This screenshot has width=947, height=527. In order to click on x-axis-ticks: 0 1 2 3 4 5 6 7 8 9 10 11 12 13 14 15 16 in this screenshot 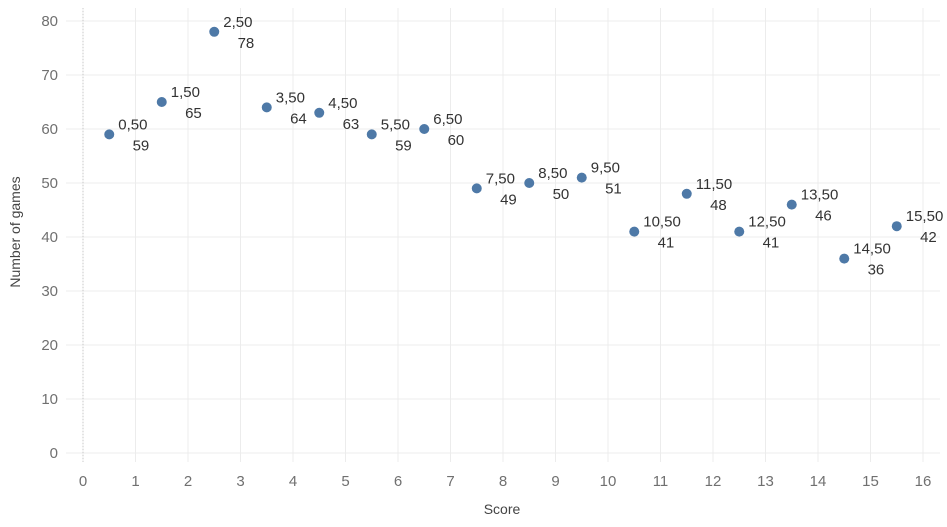, I will do `click(505, 481)`.